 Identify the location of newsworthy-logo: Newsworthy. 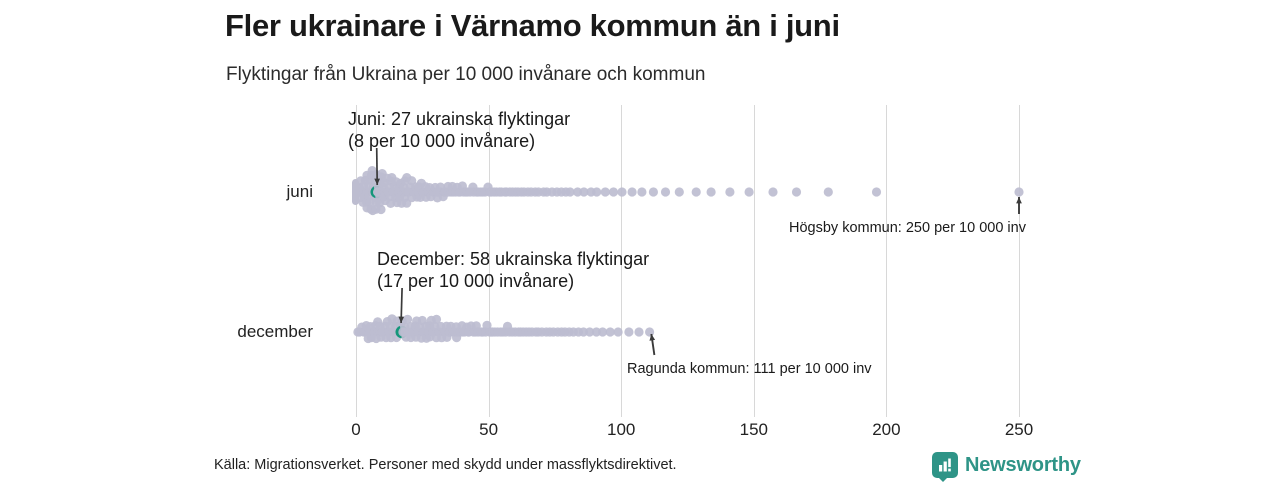
(1006, 467).